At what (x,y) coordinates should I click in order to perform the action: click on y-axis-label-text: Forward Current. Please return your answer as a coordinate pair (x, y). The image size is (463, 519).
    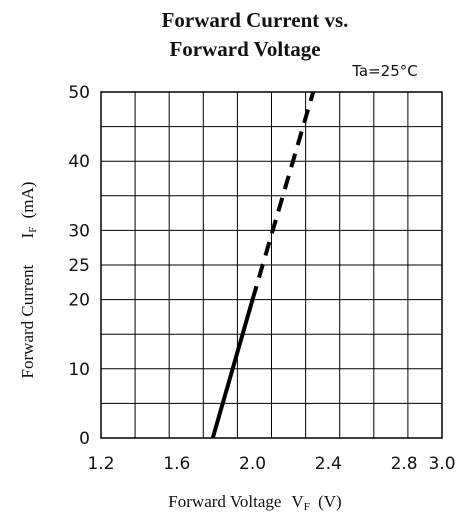
    Looking at the image, I should click on (27, 321).